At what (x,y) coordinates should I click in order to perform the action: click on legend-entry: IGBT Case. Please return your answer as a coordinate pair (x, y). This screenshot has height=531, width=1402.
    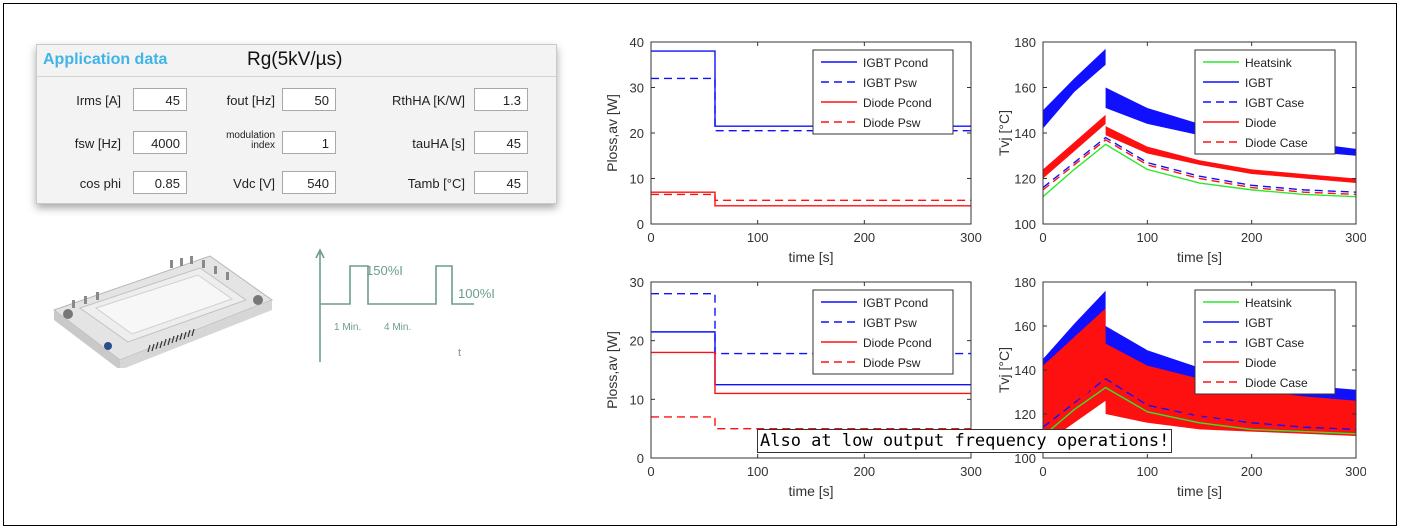
    Looking at the image, I should click on (1274, 343).